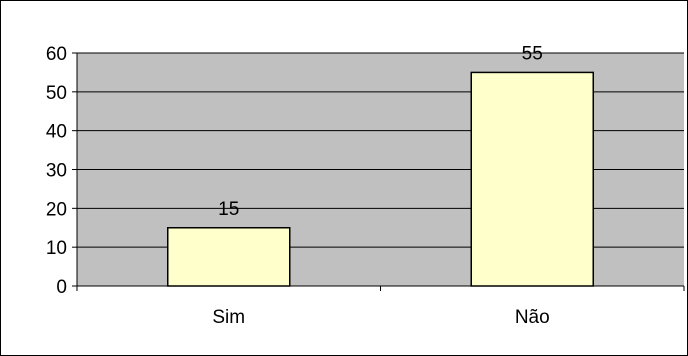 The height and width of the screenshot is (356, 688). What do you see at coordinates (56, 209) in the screenshot?
I see `y-tick-label: 20` at bounding box center [56, 209].